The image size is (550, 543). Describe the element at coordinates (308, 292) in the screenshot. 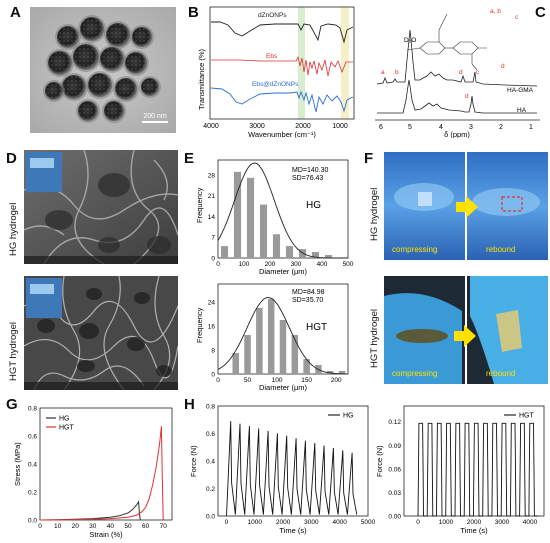

I see `histogram-stat-md: MD=84.98` at that location.